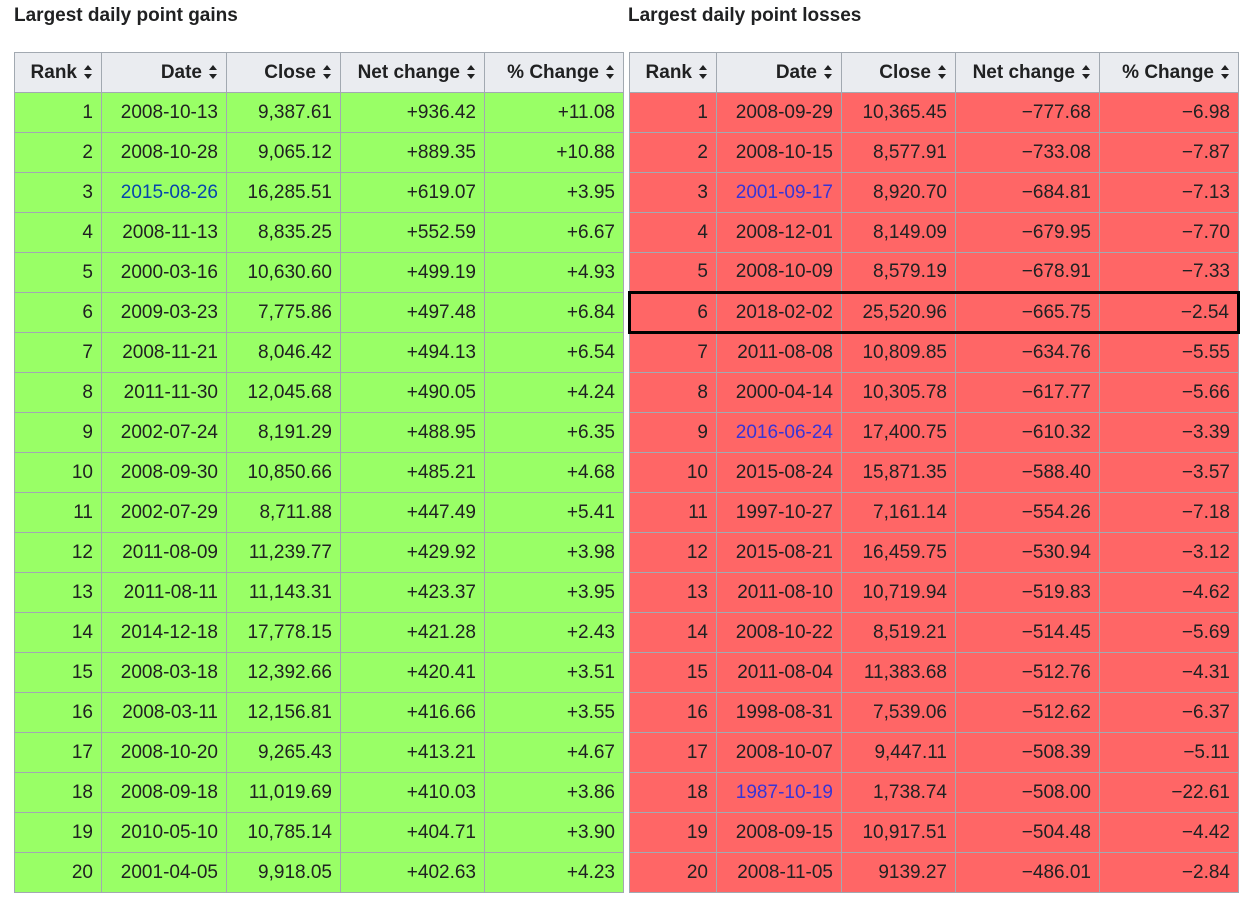 This screenshot has height=900, width=1247. Describe the element at coordinates (1169, 72) in the screenshot. I see `losses-header-pct-change: % Change` at that location.